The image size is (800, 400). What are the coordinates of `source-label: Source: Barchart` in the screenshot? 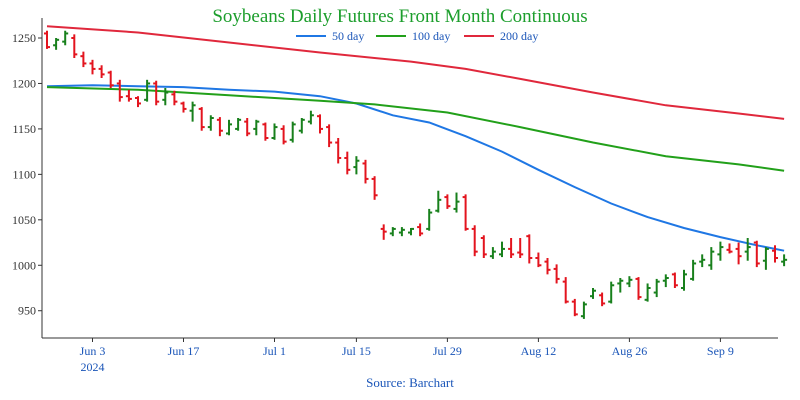 It's located at (410, 382).